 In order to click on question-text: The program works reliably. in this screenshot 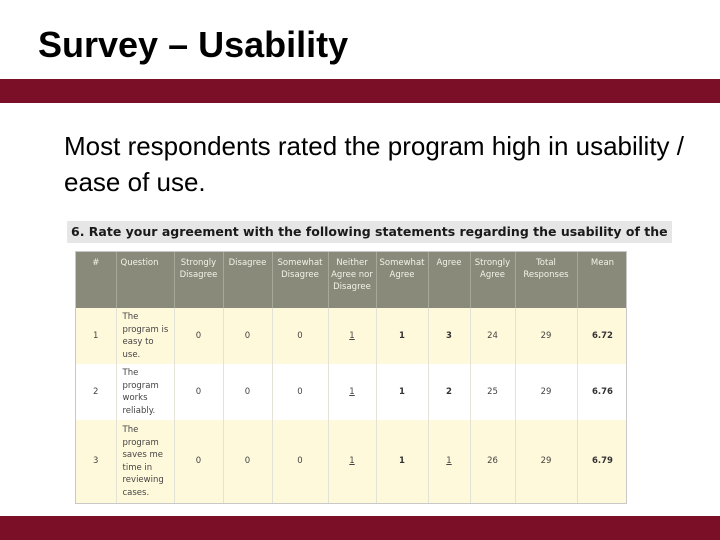, I will do `click(145, 392)`.